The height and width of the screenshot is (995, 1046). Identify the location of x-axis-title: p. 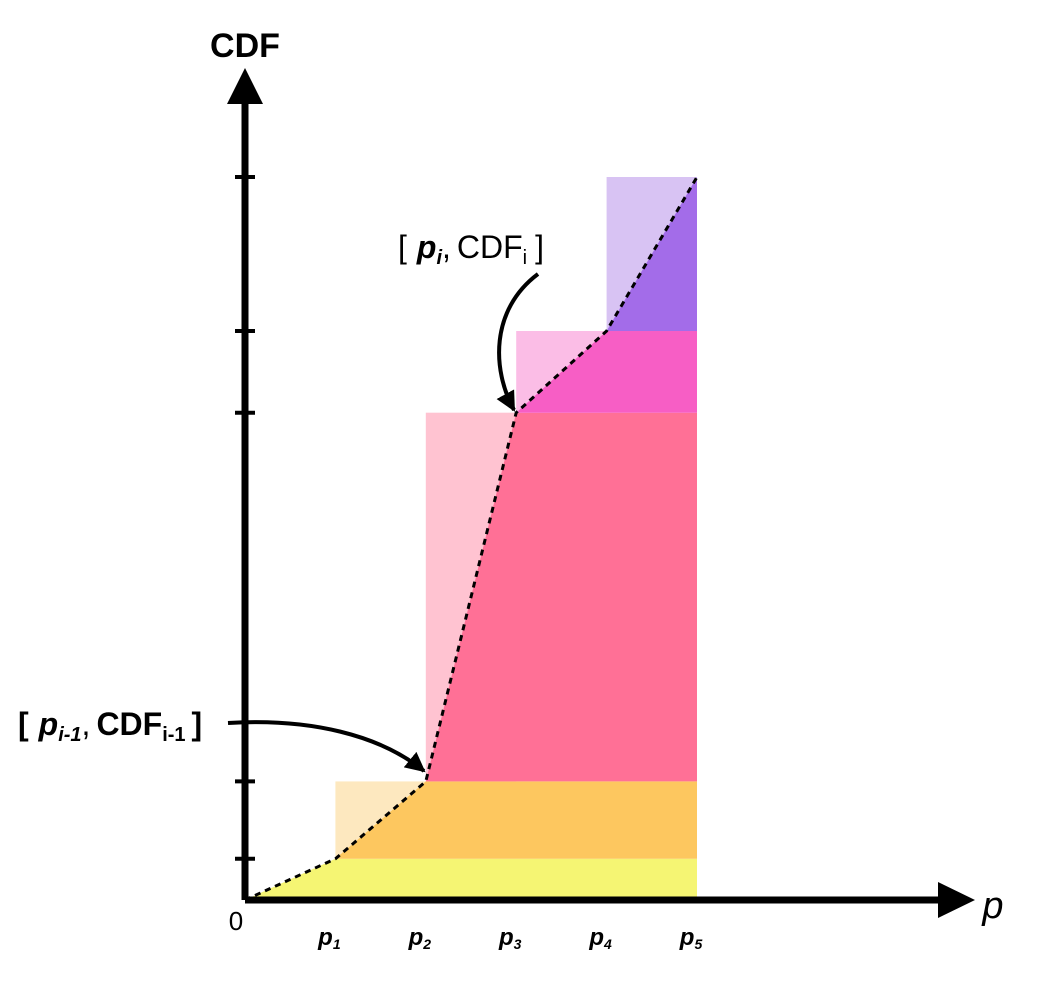
(992, 906).